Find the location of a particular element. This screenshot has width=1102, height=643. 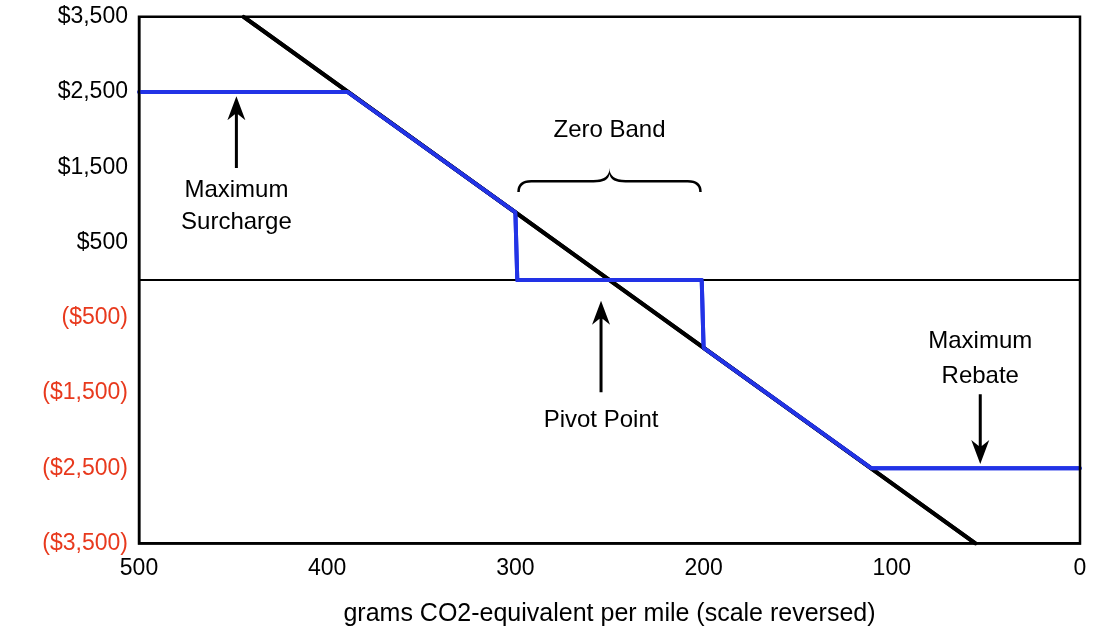

y-tick-label: ($1,500) is located at coordinates (85, 391).